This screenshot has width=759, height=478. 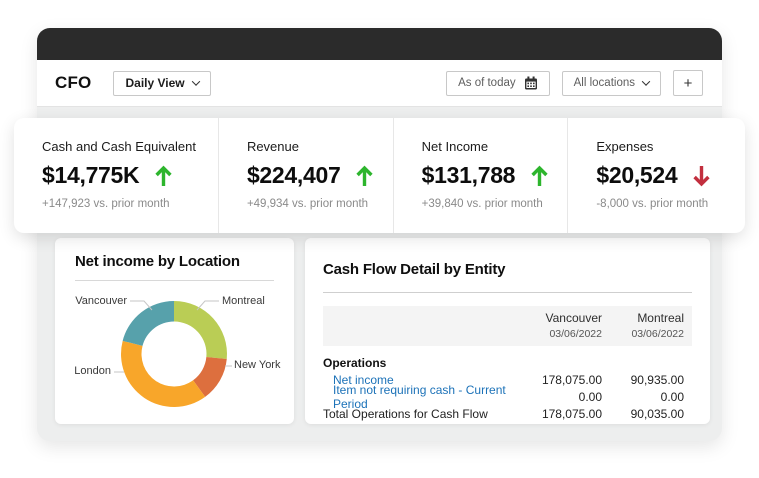 I want to click on window-titlebar, so click(x=379, y=44).